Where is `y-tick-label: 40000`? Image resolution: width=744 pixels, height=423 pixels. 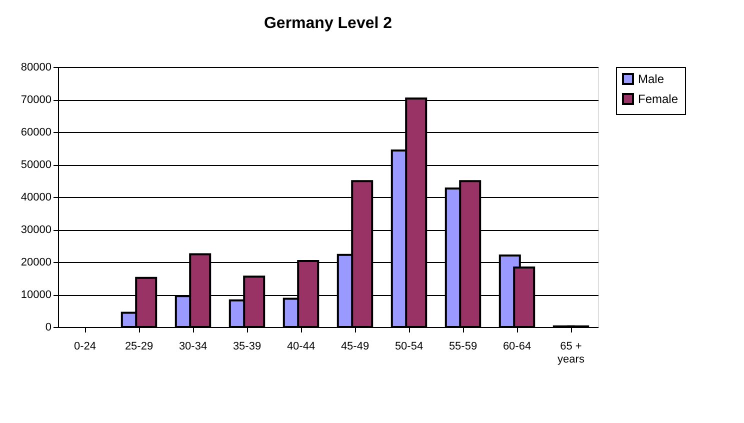 y-tick-label: 40000 is located at coordinates (36, 198).